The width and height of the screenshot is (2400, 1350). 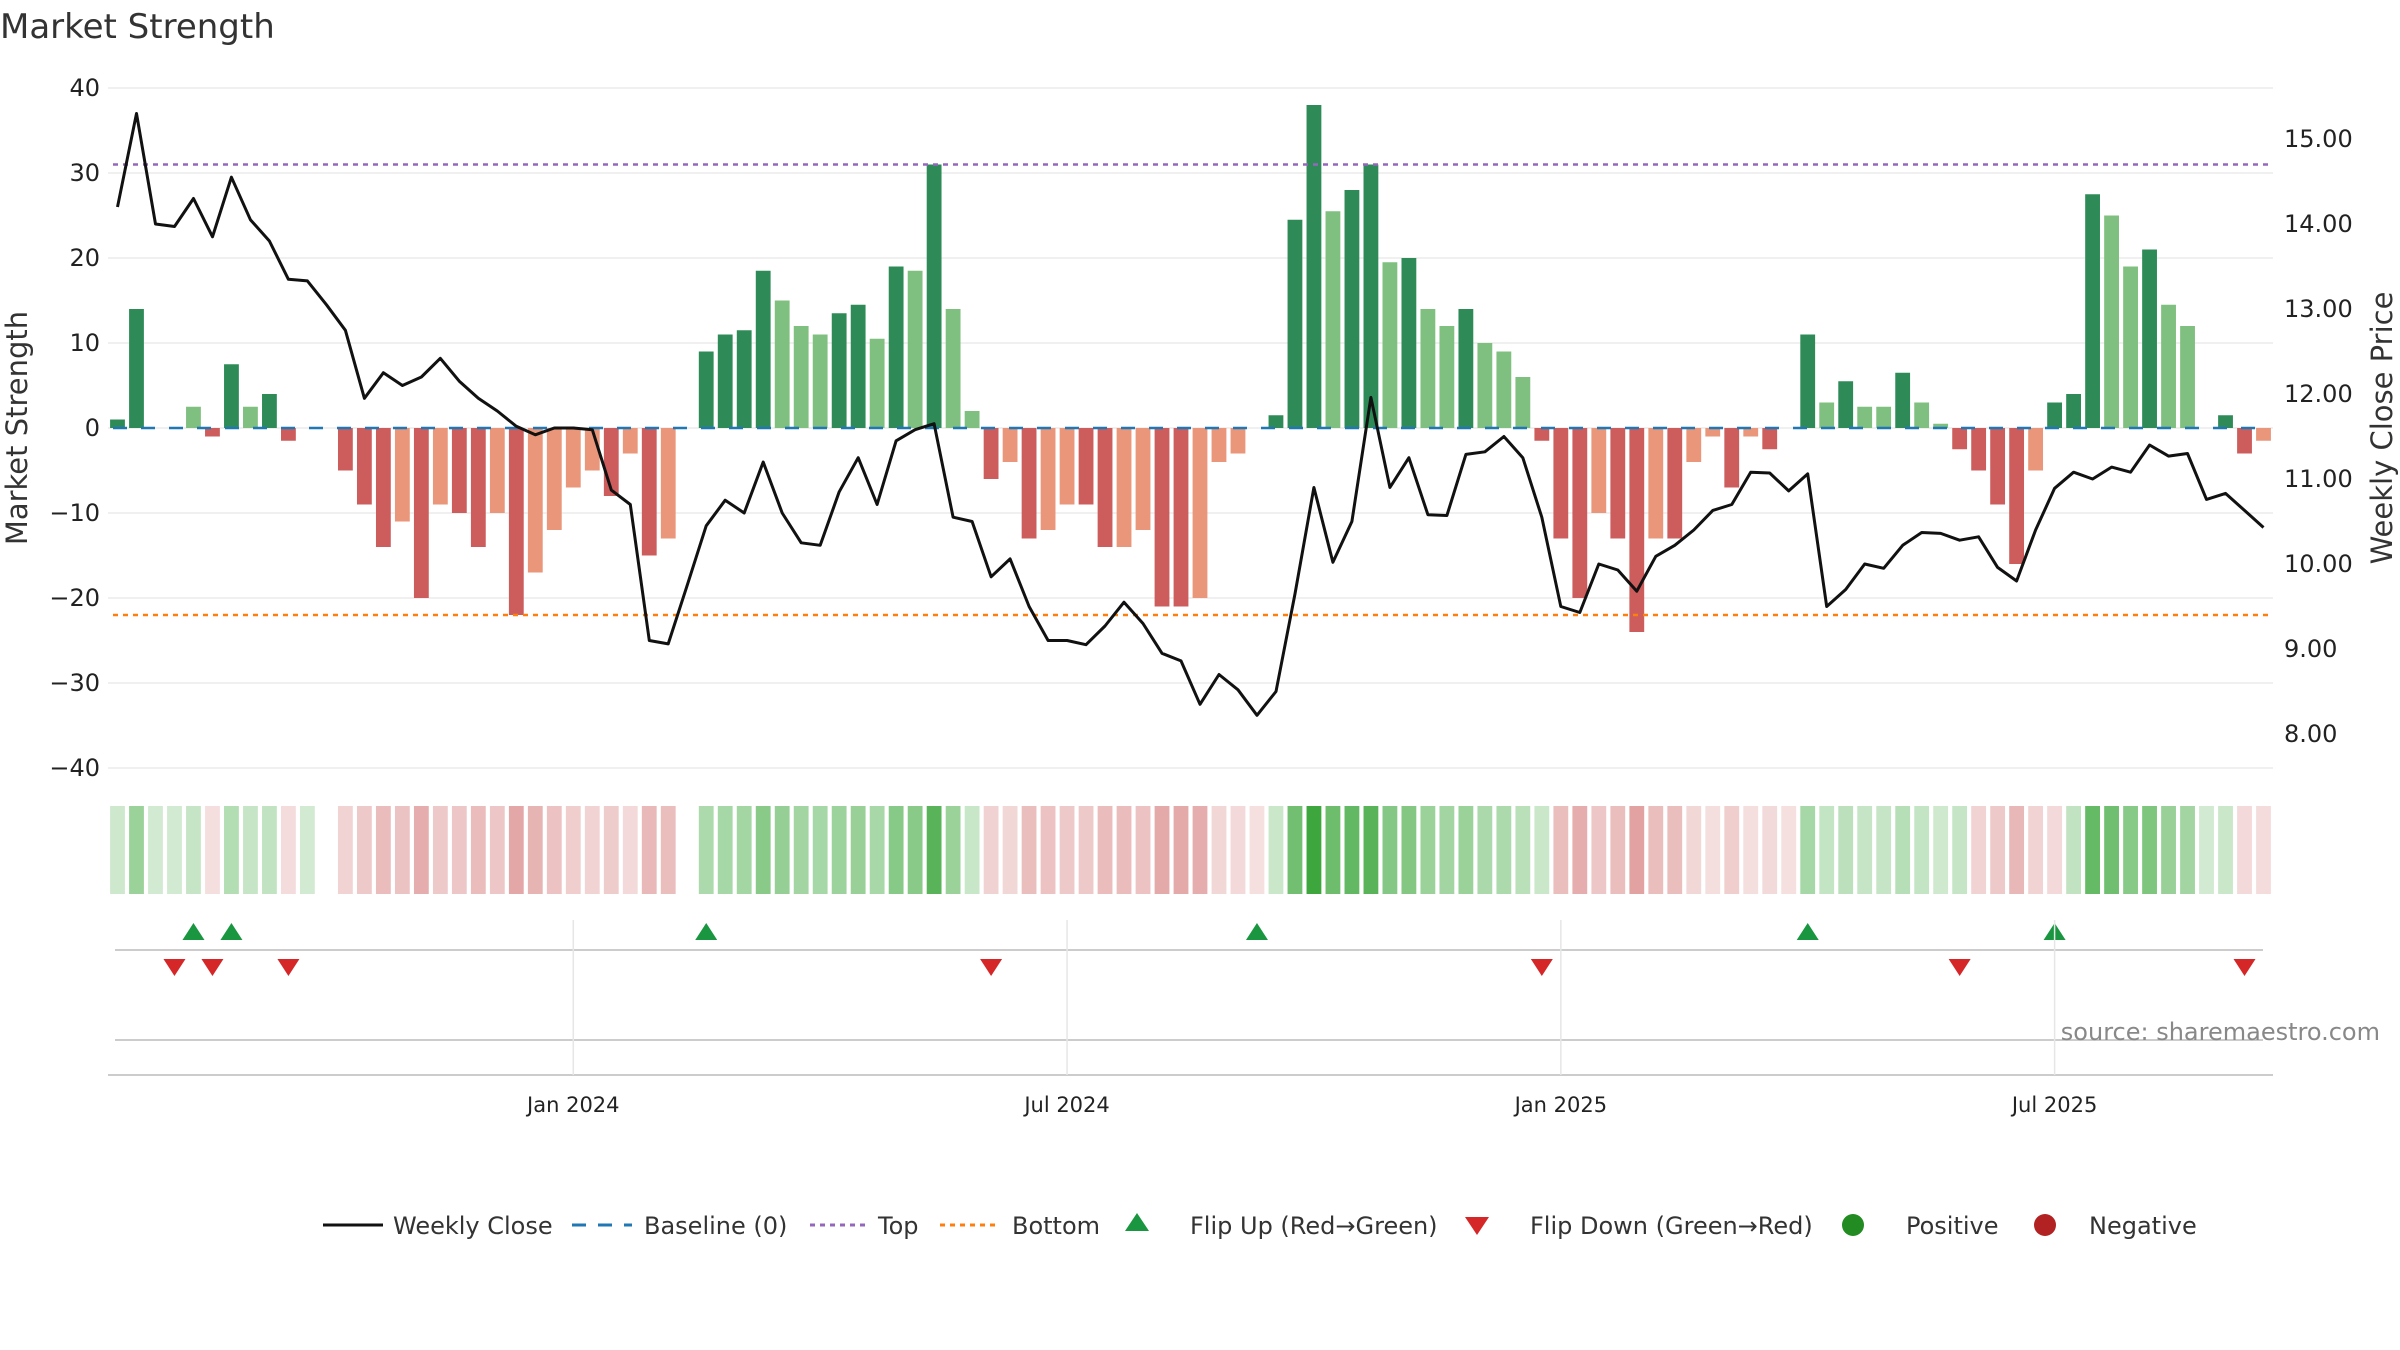 What do you see at coordinates (74, 513) in the screenshot?
I see `left-tick-label: −10` at bounding box center [74, 513].